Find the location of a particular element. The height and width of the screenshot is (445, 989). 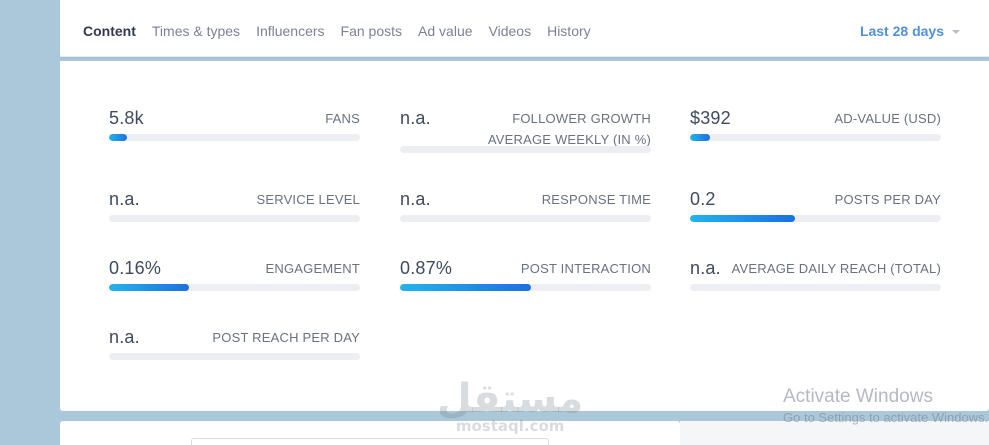

metric-label: Post reach per day is located at coordinates (286, 337).